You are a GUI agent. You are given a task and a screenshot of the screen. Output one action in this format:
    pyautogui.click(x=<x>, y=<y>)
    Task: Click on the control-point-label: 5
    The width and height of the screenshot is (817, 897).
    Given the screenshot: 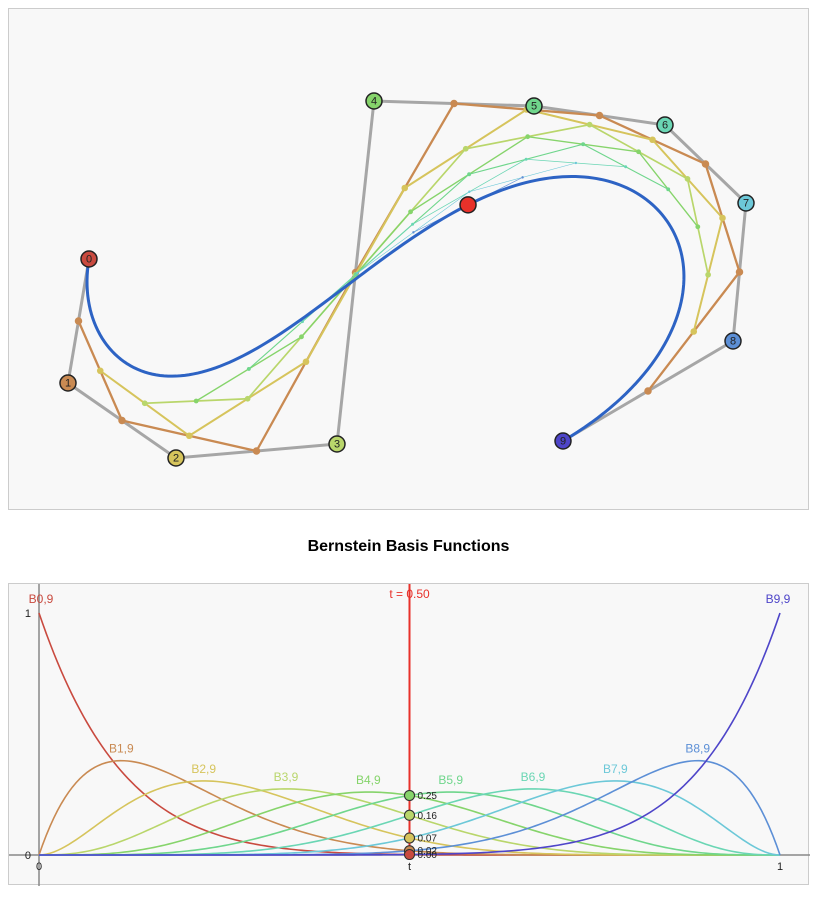 What is the action you would take?
    pyautogui.click(x=534, y=107)
    